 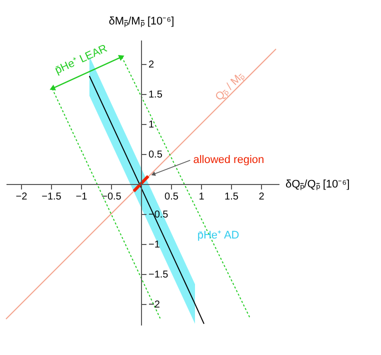 I want to click on x-tick-label: 0.5, so click(x=171, y=197).